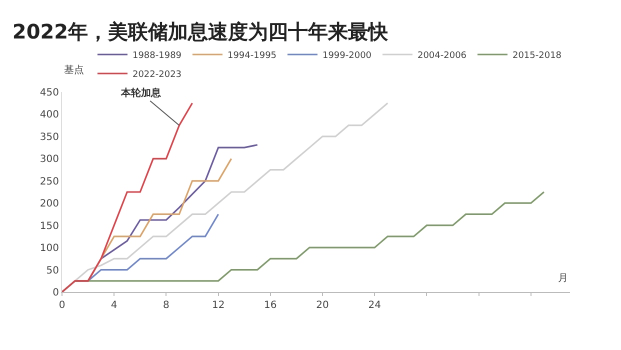 This screenshot has height=350, width=621. Describe the element at coordinates (141, 93) in the screenshot. I see `annotation: 本轮加息` at that location.